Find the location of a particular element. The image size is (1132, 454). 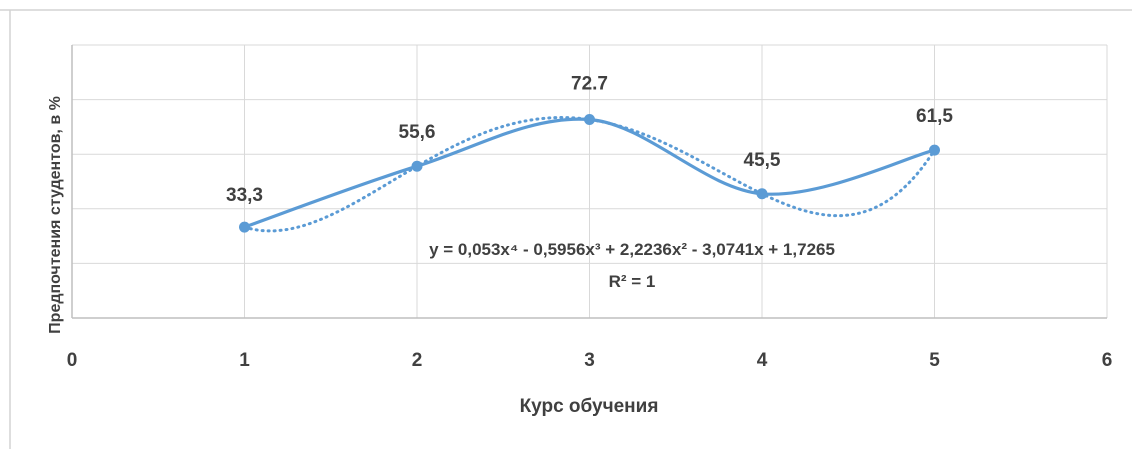

x-tick-label: 3 is located at coordinates (589, 360).